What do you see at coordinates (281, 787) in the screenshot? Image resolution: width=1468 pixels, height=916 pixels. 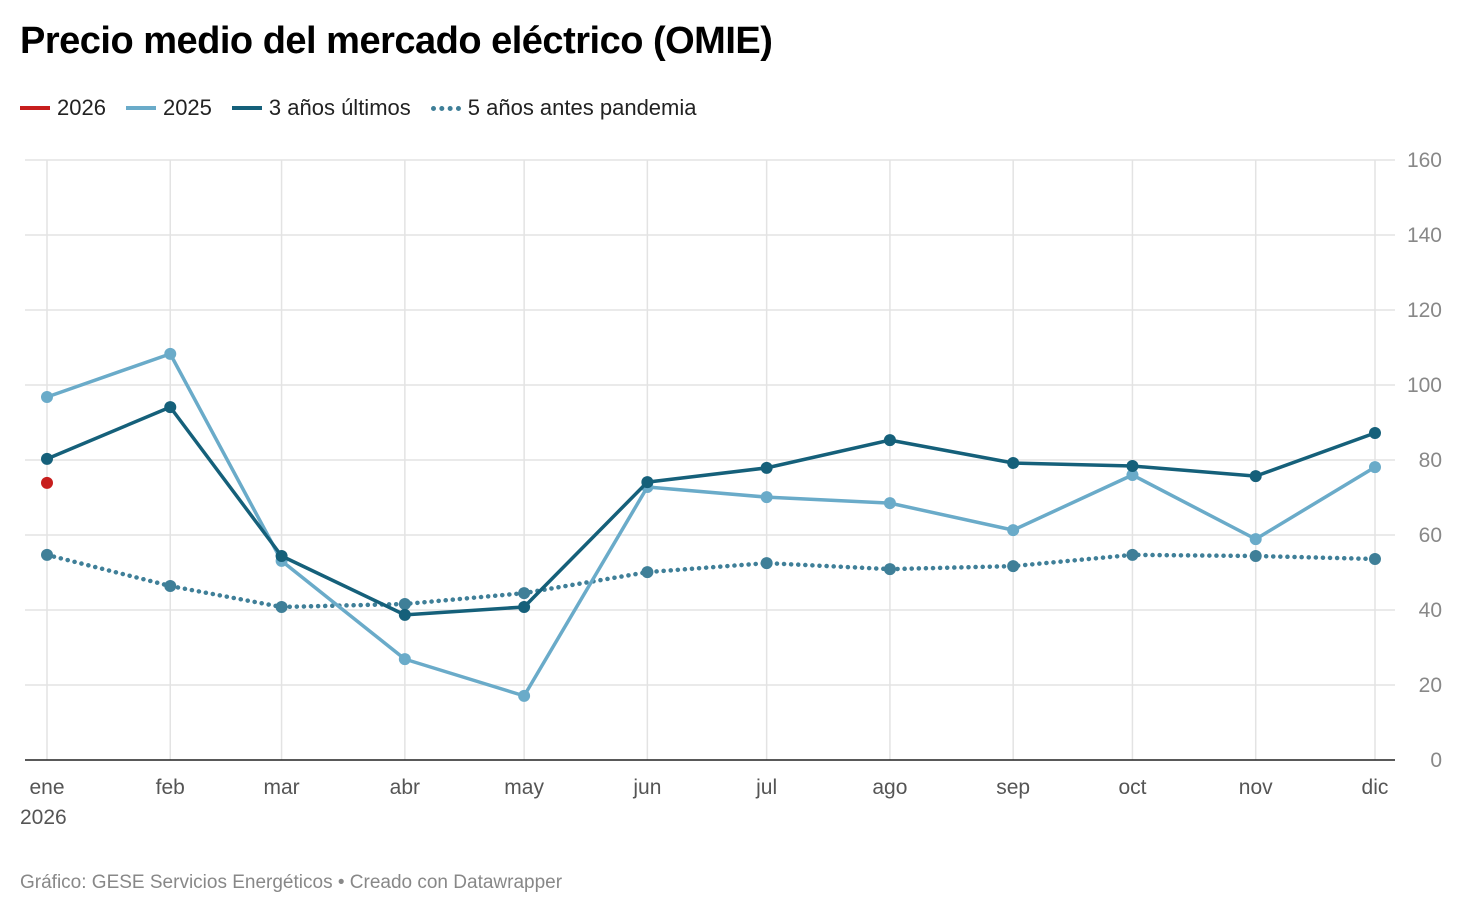 I see `x-tick-label: mar` at bounding box center [281, 787].